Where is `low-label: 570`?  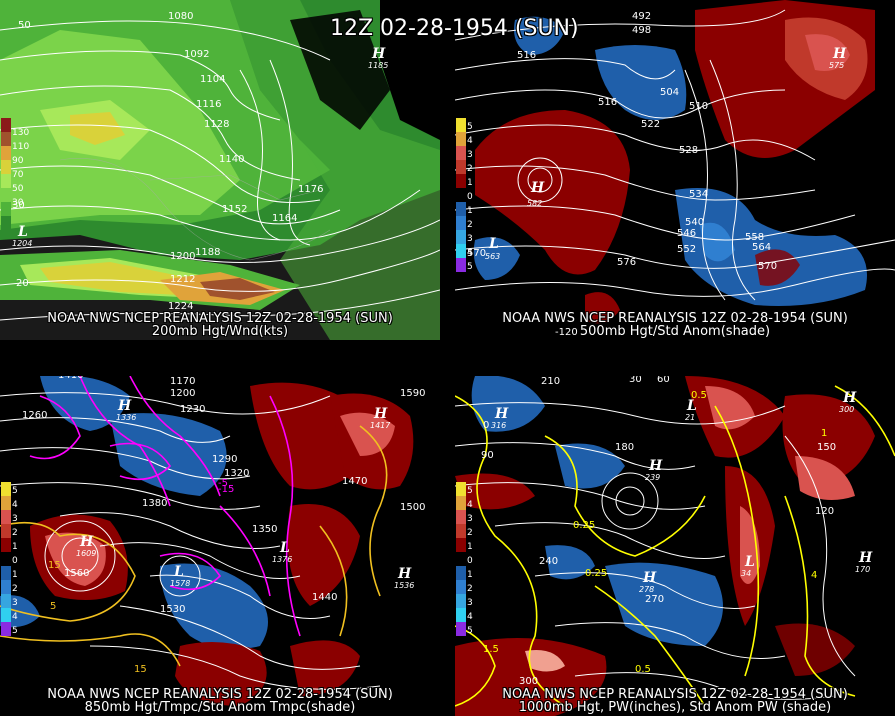 low-label: 570 is located at coordinates (476, 253).